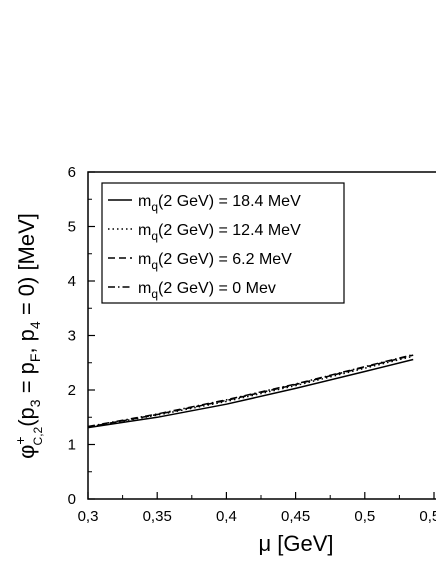  What do you see at coordinates (295, 516) in the screenshot?
I see `x-tick-label: 0,45` at bounding box center [295, 516].